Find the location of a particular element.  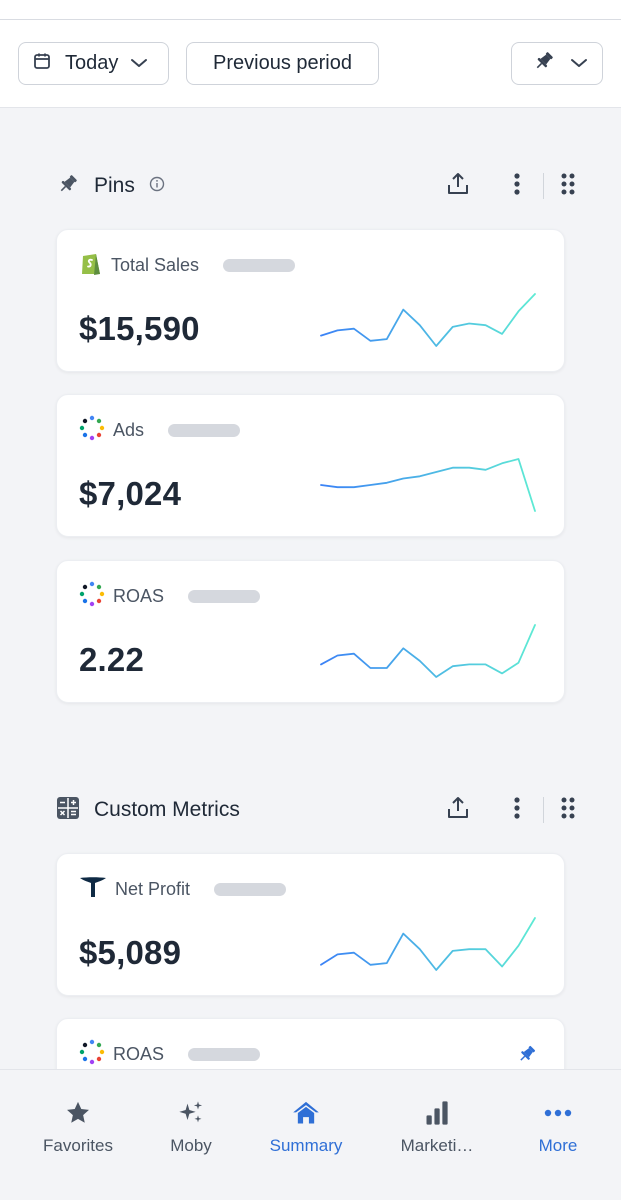

tab-more: More is located at coordinates (558, 1127).